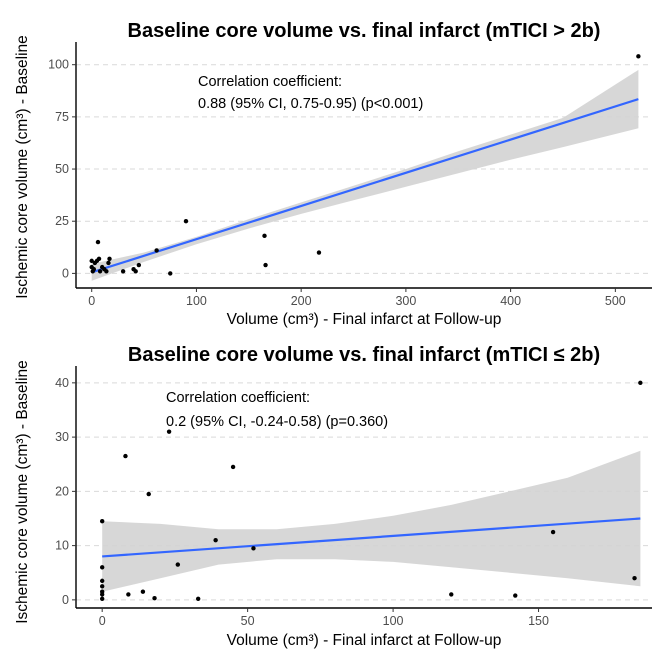 This screenshot has height=654, width=654. Describe the element at coordinates (301, 301) in the screenshot. I see `x-tick-label: 200` at that location.